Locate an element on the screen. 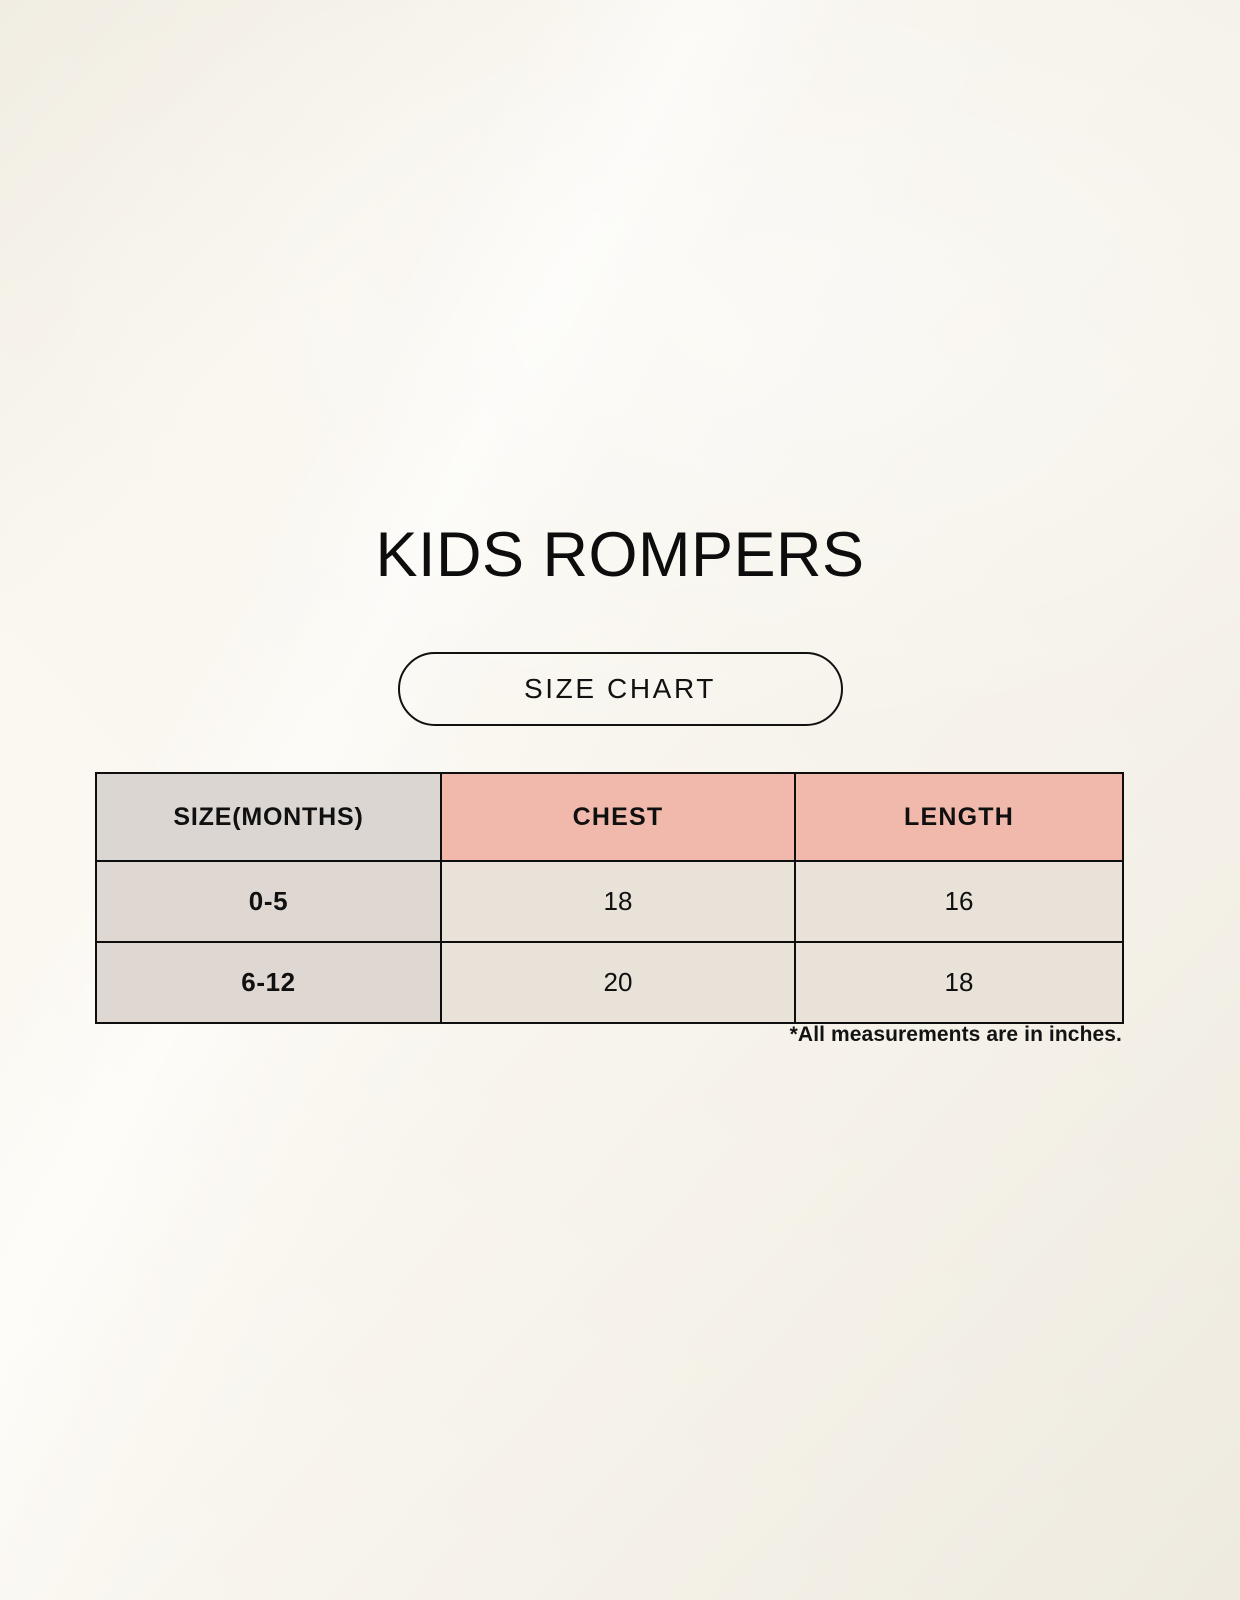 The image size is (1240, 1600). cell-size-0: 0-5 is located at coordinates (268, 901).